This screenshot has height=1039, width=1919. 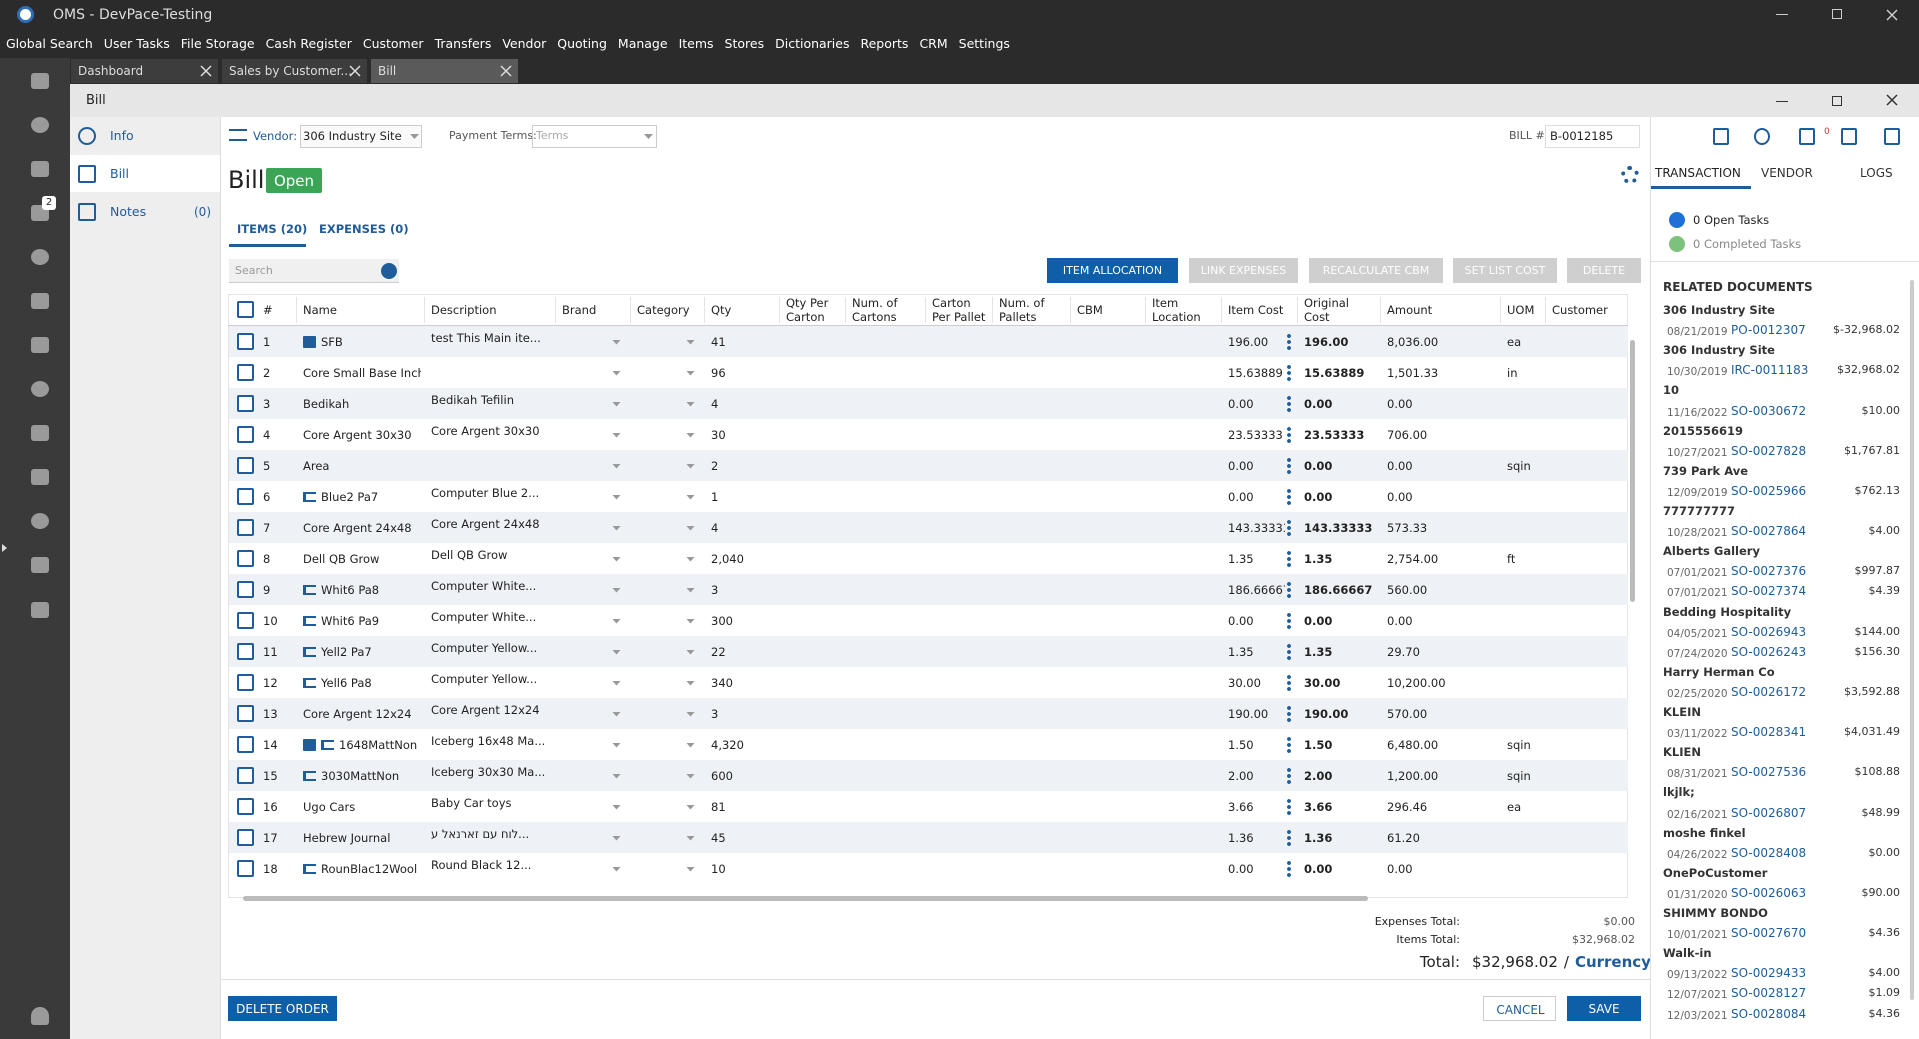 I want to click on button-label: ITEM ALLOCATION, so click(x=1112, y=271).